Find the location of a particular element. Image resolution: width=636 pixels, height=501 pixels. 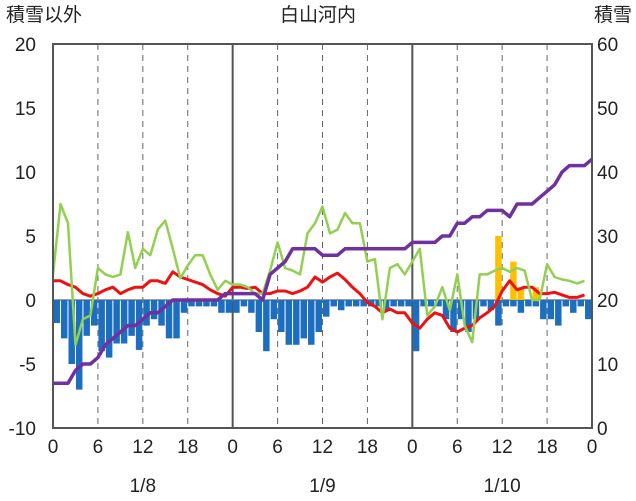

right-axis-ticks: 60 50 40 30 20 10 0 is located at coordinates (607, 237).